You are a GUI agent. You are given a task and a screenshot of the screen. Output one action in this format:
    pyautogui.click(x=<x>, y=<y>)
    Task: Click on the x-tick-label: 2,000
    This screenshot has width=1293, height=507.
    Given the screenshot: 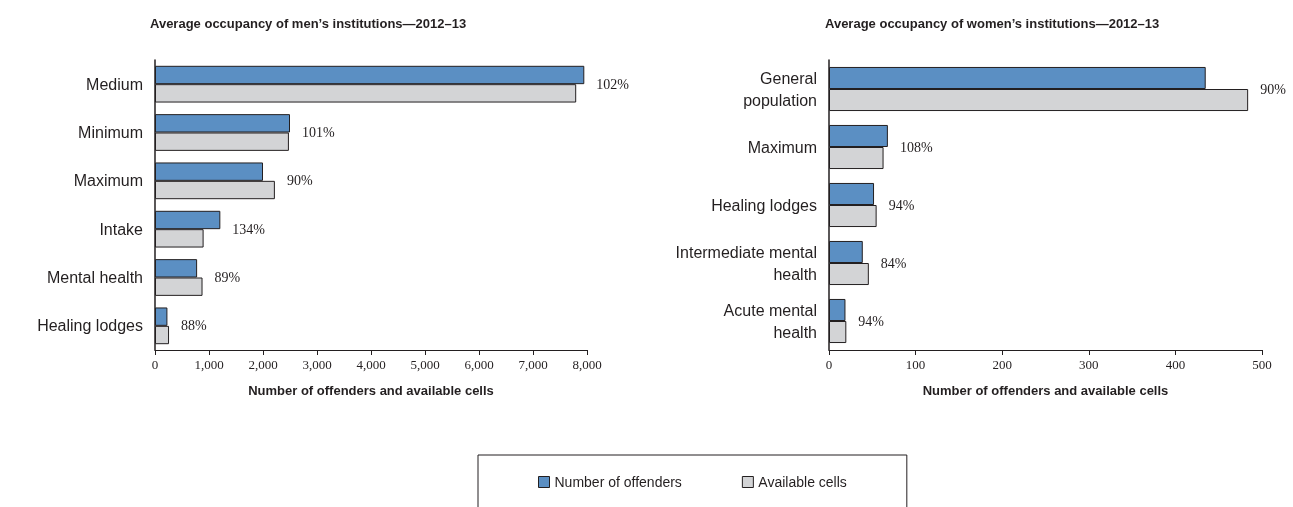 What is the action you would take?
    pyautogui.click(x=263, y=364)
    